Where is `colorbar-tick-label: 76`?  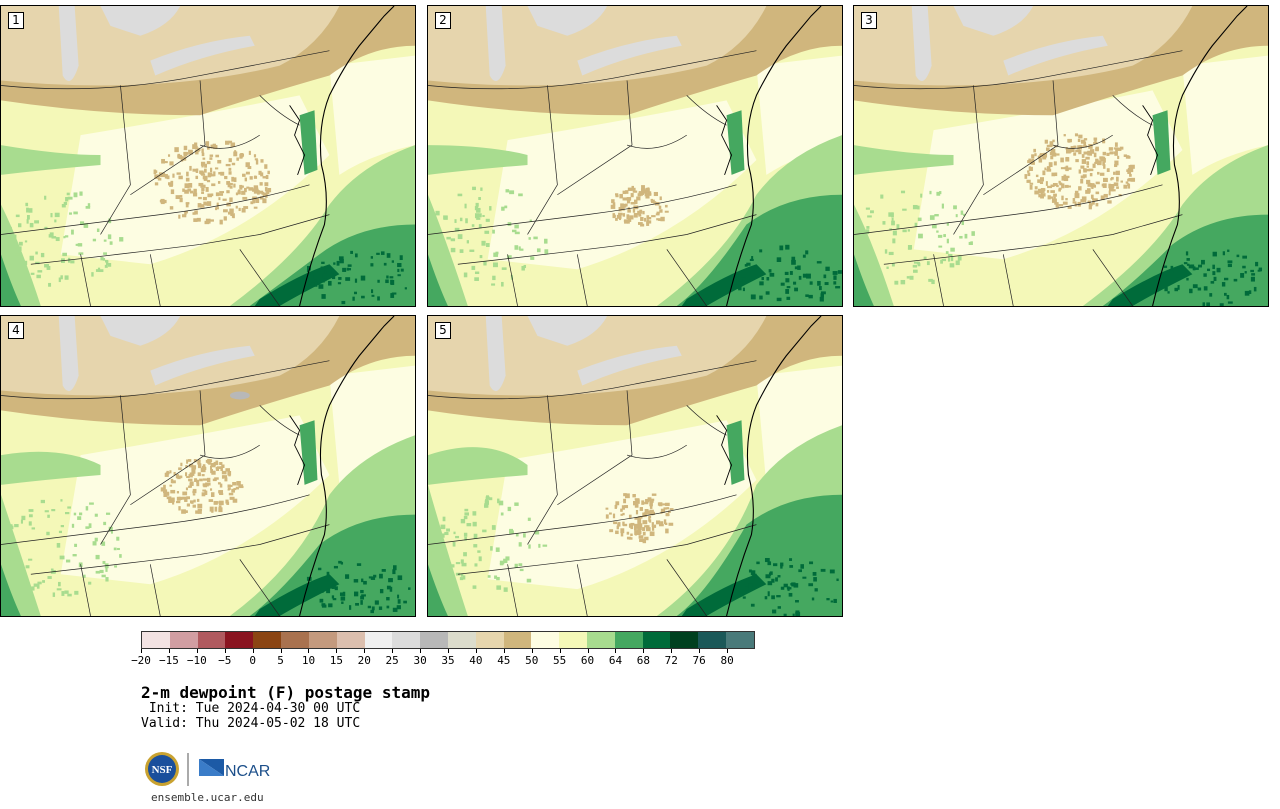
colorbar-tick-label: 76 is located at coordinates (699, 660).